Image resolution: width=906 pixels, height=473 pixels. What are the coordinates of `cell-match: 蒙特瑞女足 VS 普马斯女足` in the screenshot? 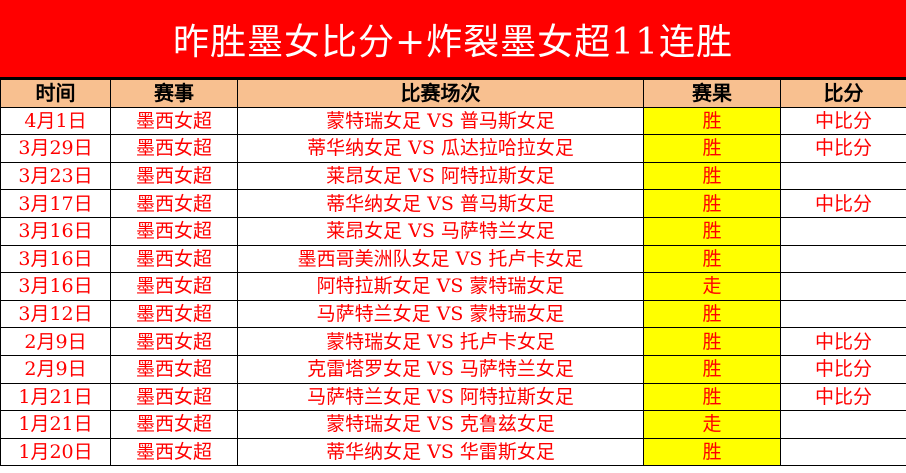 It's located at (440, 121).